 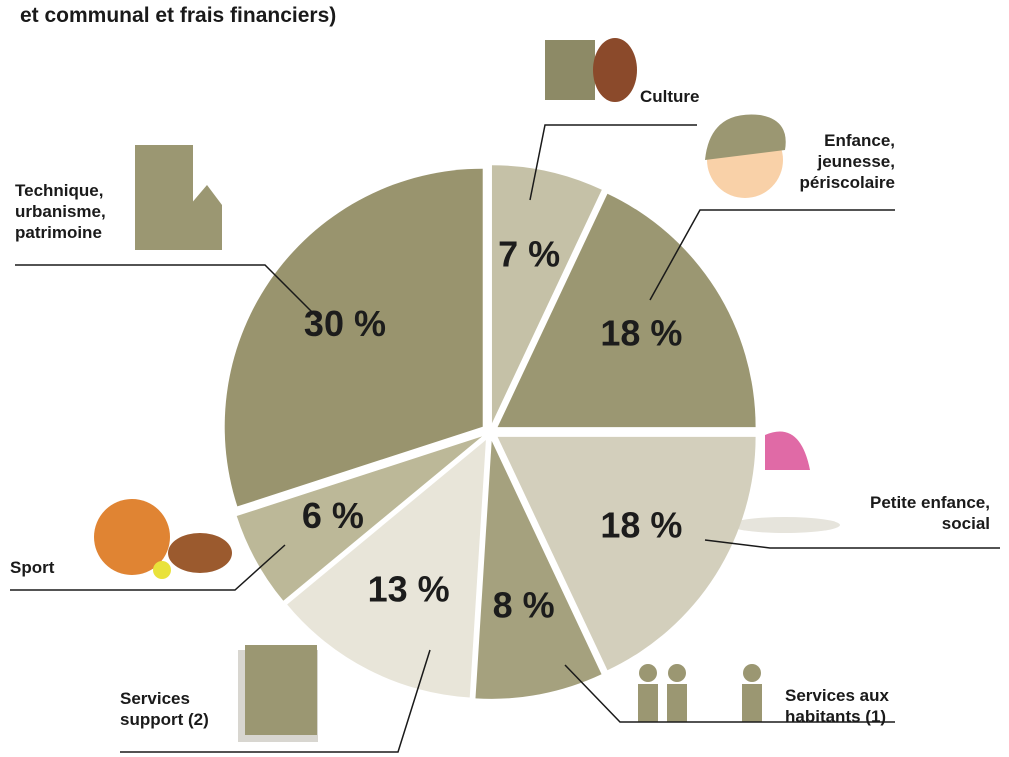 I want to click on slice-category-label: Technique, urbanisme, patrimoine, so click(x=60, y=211).